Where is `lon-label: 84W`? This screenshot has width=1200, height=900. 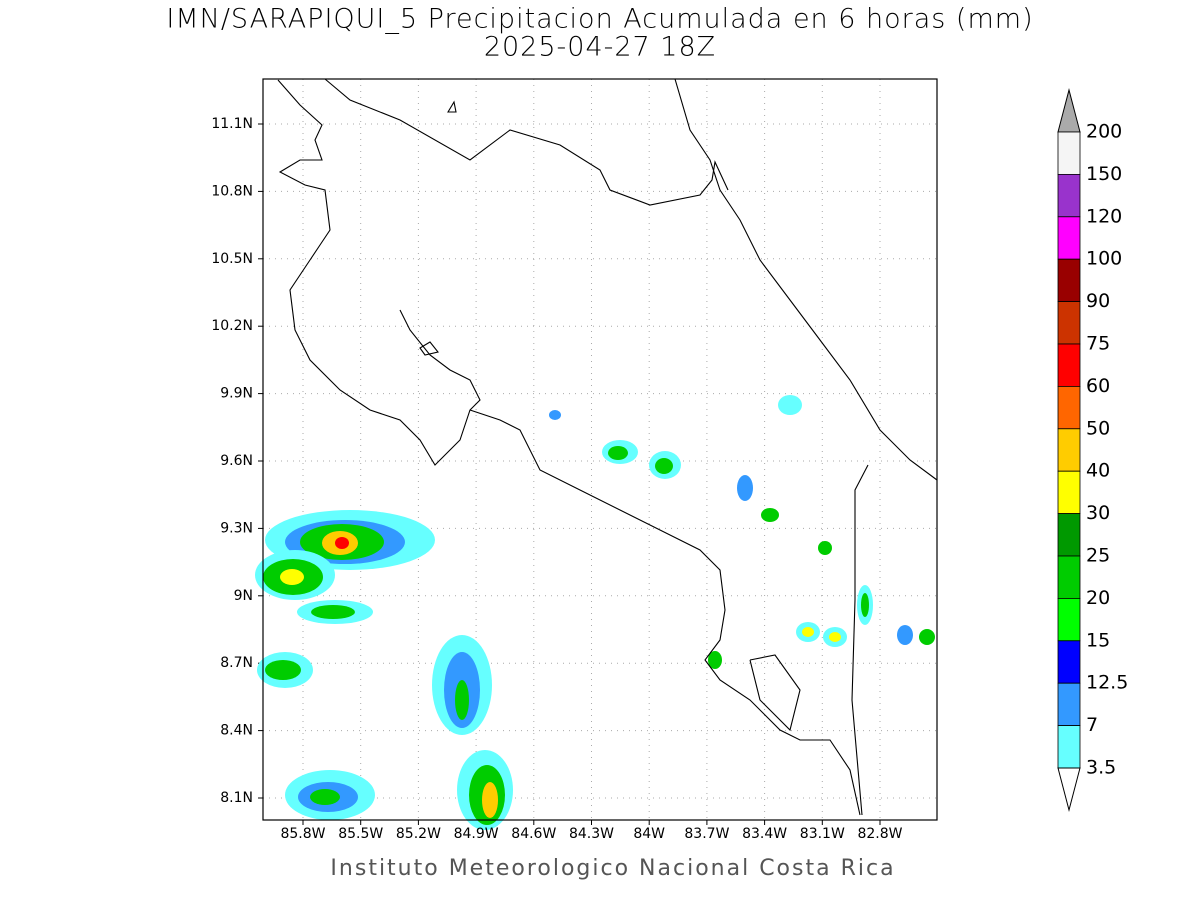 lon-label: 84W is located at coordinates (649, 834).